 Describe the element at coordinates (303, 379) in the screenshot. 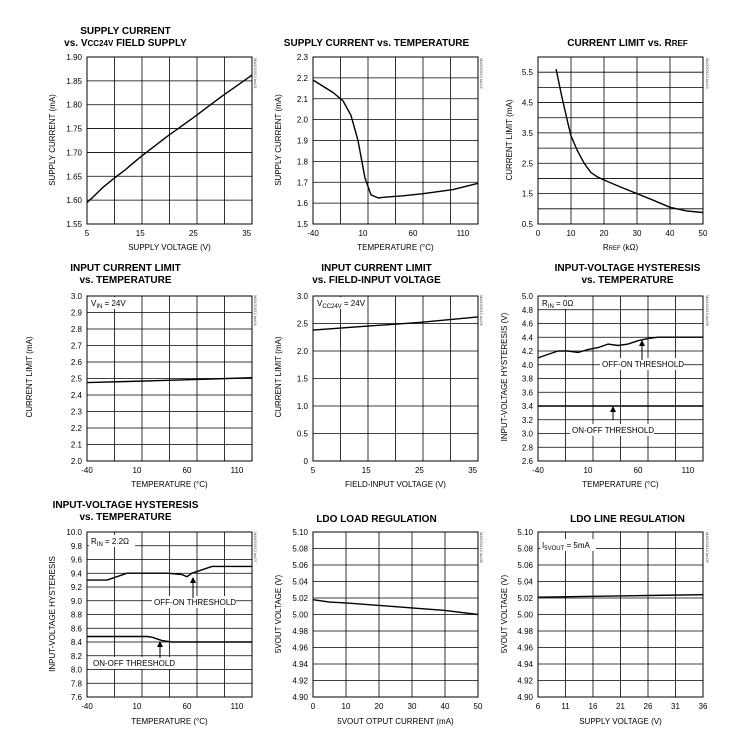

I see `y-tick-label: 1.5` at that location.